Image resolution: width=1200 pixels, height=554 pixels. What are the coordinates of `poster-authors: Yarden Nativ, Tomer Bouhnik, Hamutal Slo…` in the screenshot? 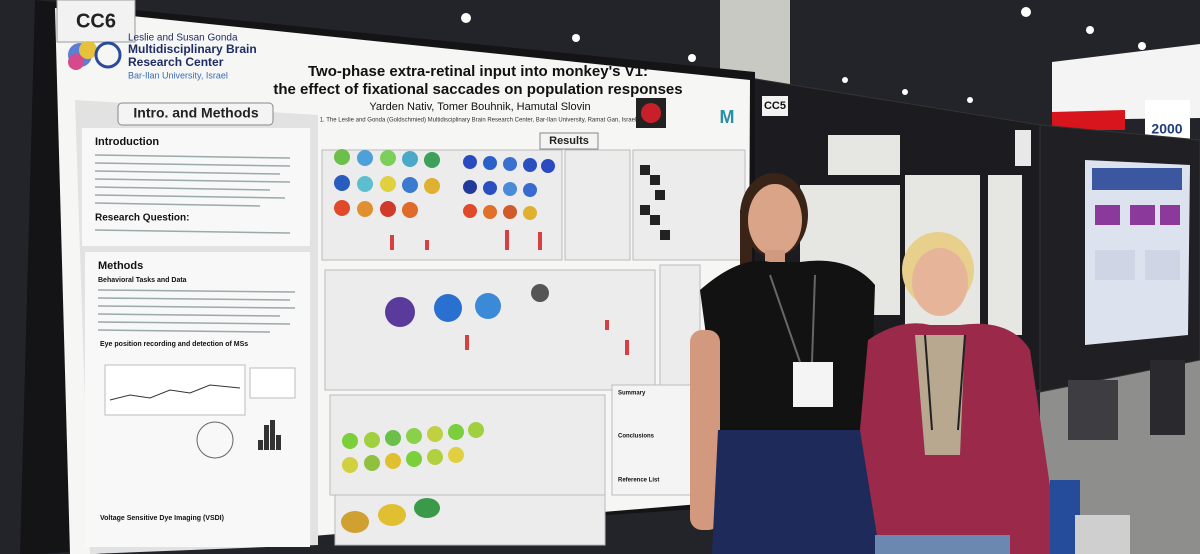 It's located at (479, 107).